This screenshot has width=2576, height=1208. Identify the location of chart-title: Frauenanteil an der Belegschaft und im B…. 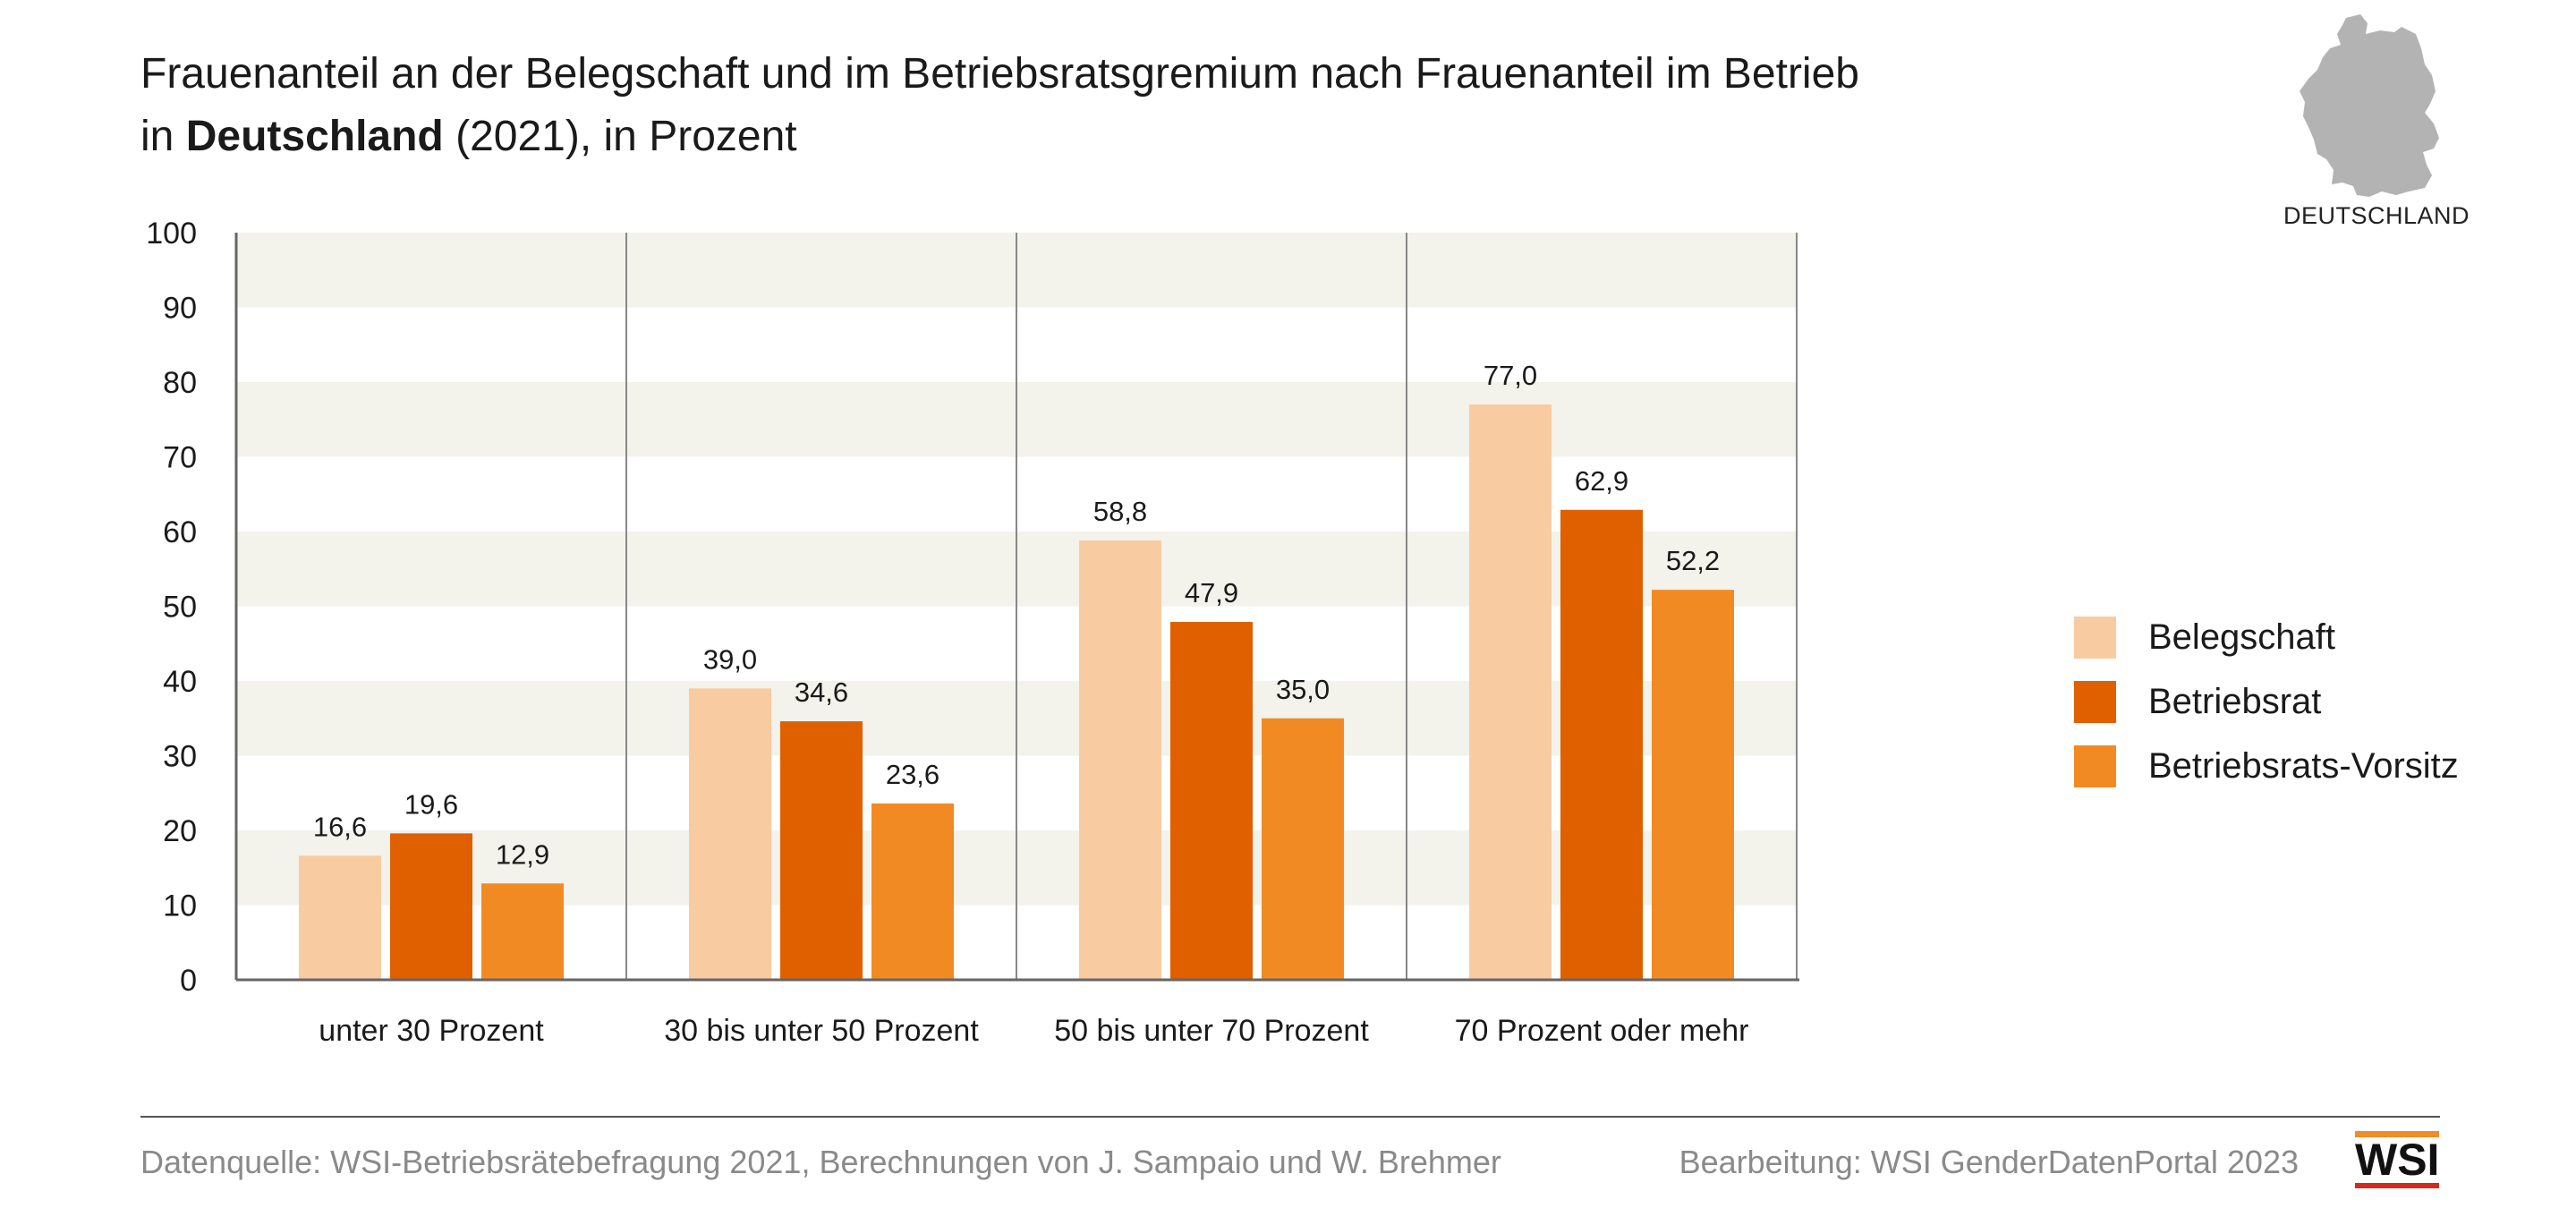
(1000, 105).